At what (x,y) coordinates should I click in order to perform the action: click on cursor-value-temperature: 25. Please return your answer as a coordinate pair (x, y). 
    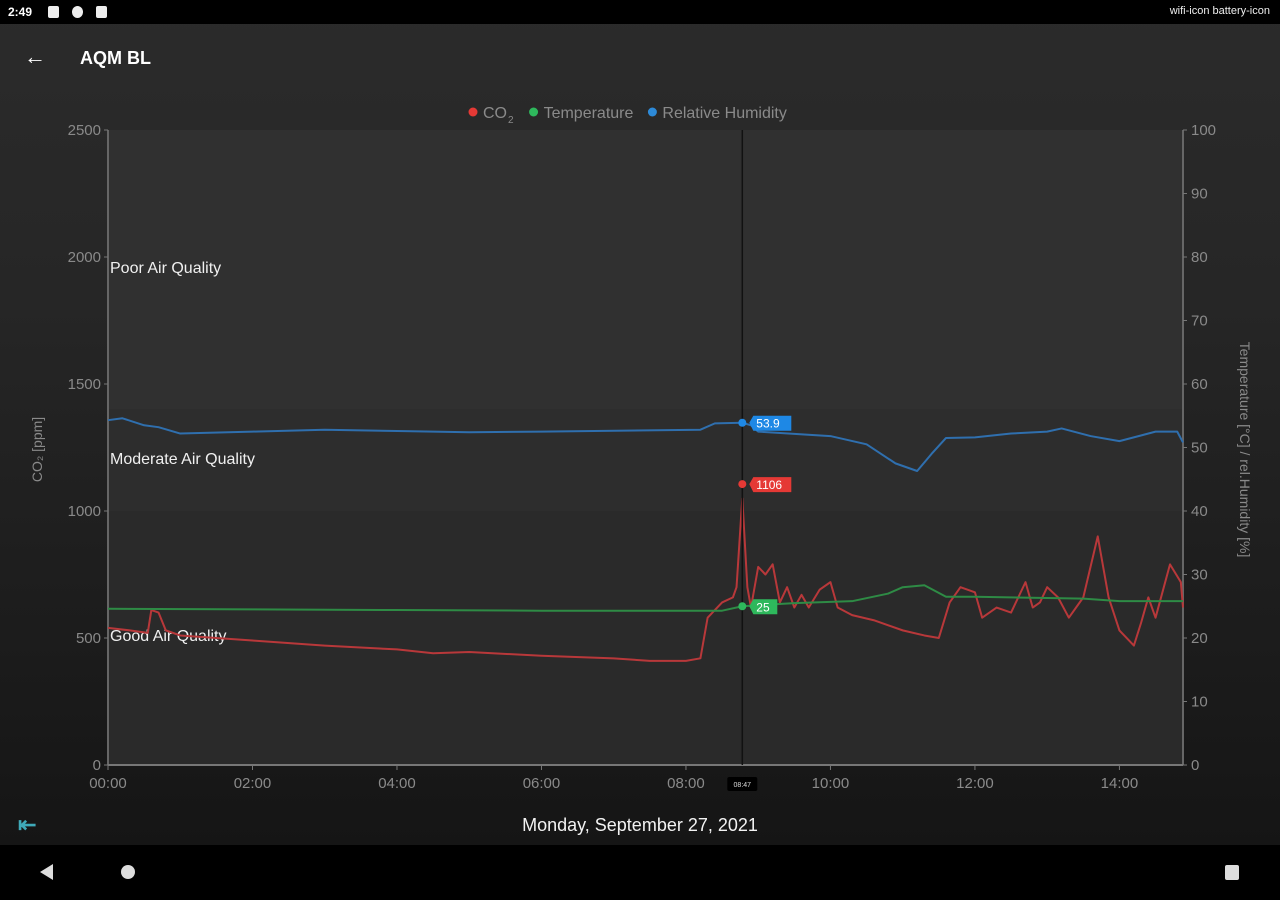
    Looking at the image, I should click on (763, 607).